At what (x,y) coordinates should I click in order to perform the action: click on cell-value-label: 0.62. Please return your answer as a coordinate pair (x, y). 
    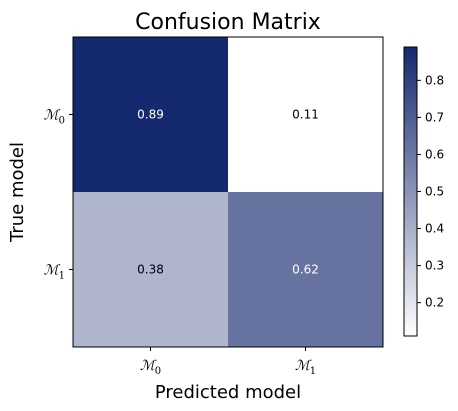
    Looking at the image, I should click on (305, 270).